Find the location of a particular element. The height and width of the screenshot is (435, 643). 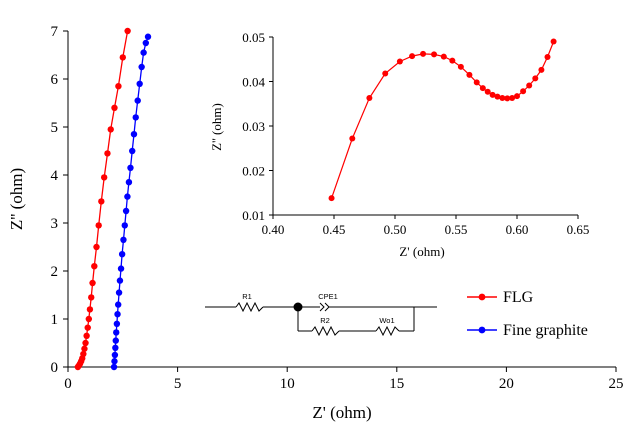

inset-x-tick-label: 0.45 is located at coordinates (334, 229).